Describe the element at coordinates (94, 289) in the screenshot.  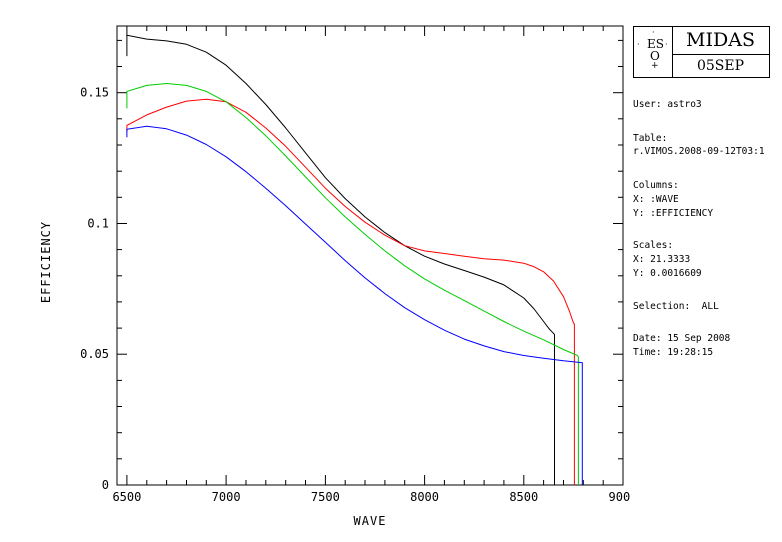
I see `y-tick-labels: 0 0.05 0.1 0.15` at that location.